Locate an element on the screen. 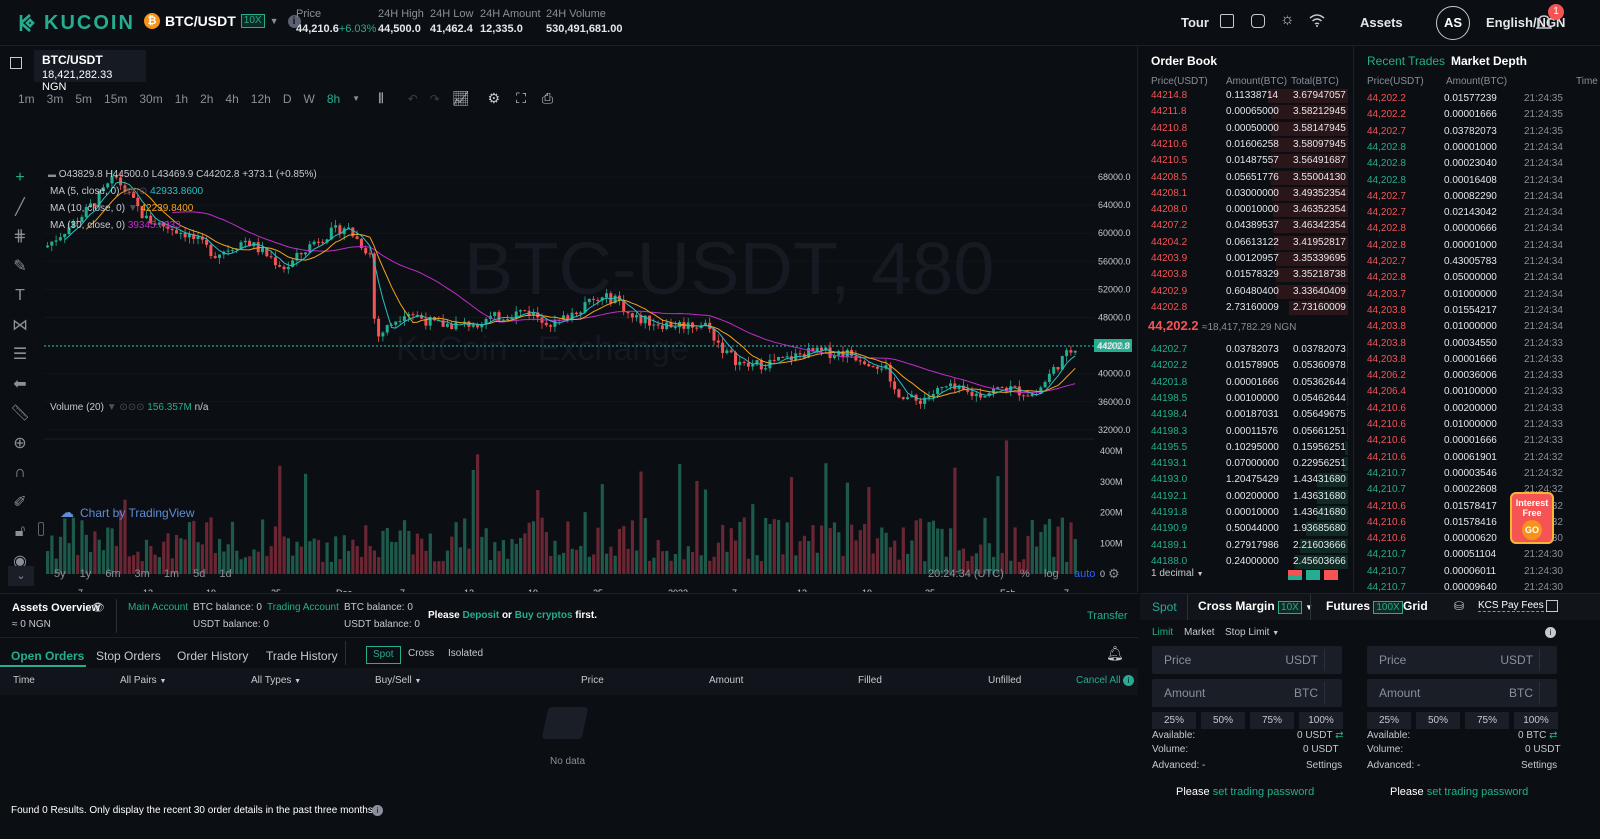 The image size is (1600, 839). collapse-chevron-icon: ⌄ is located at coordinates (21, 576).